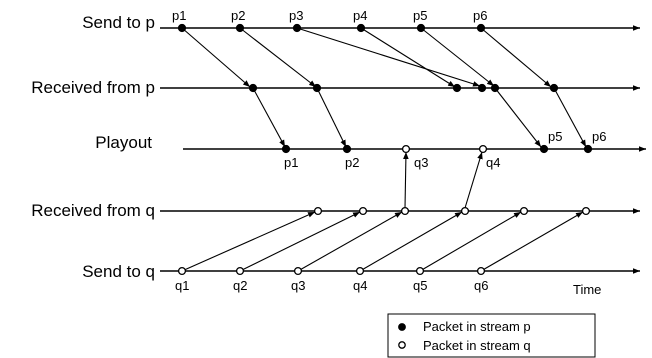 This screenshot has height=358, width=652. What do you see at coordinates (587, 289) in the screenshot?
I see `time-axis-label: Time` at bounding box center [587, 289].